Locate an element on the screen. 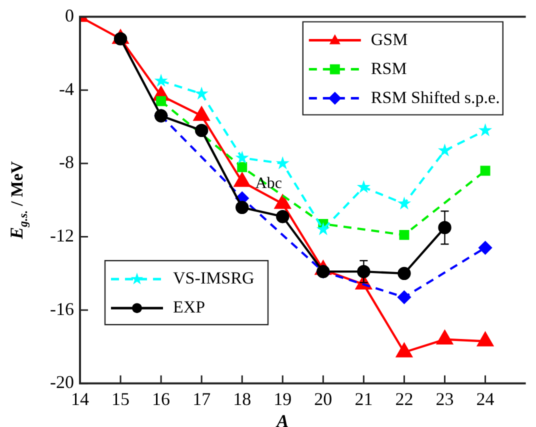  x-tick-label: 19 is located at coordinates (283, 398).